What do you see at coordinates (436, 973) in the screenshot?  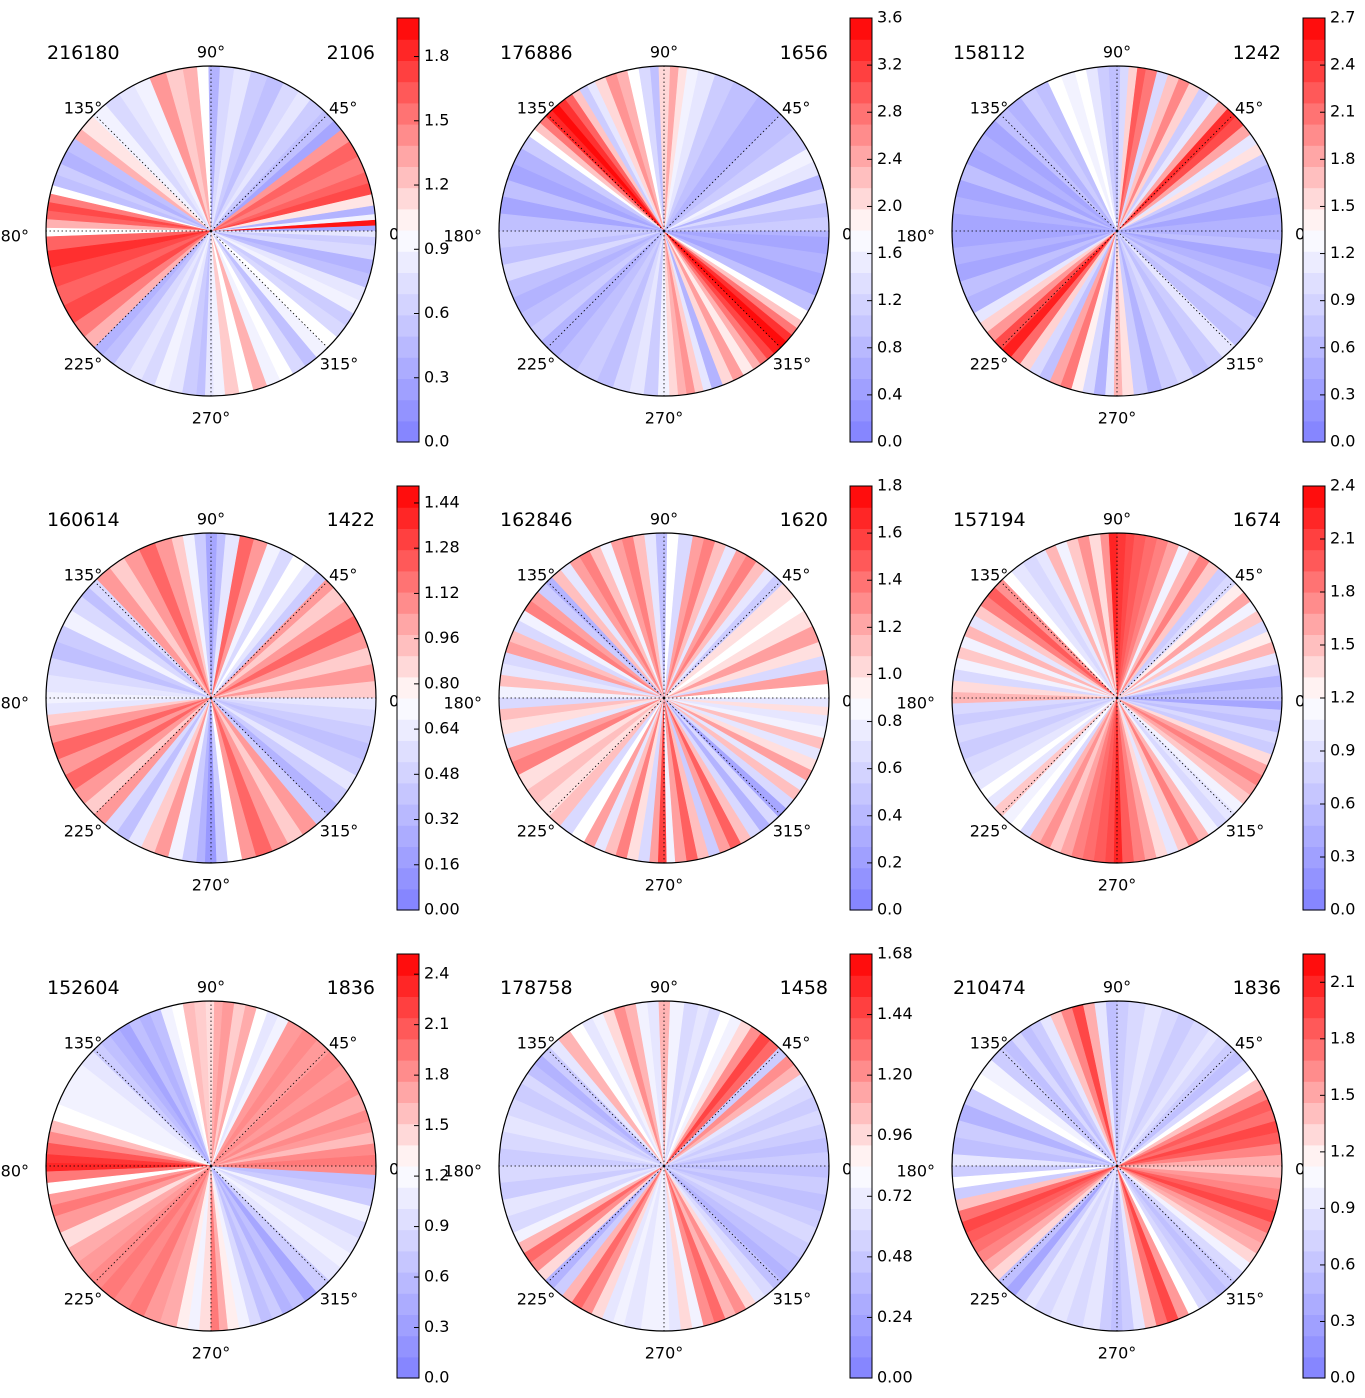 I see `colorbar-tick-label: 2.4` at bounding box center [436, 973].